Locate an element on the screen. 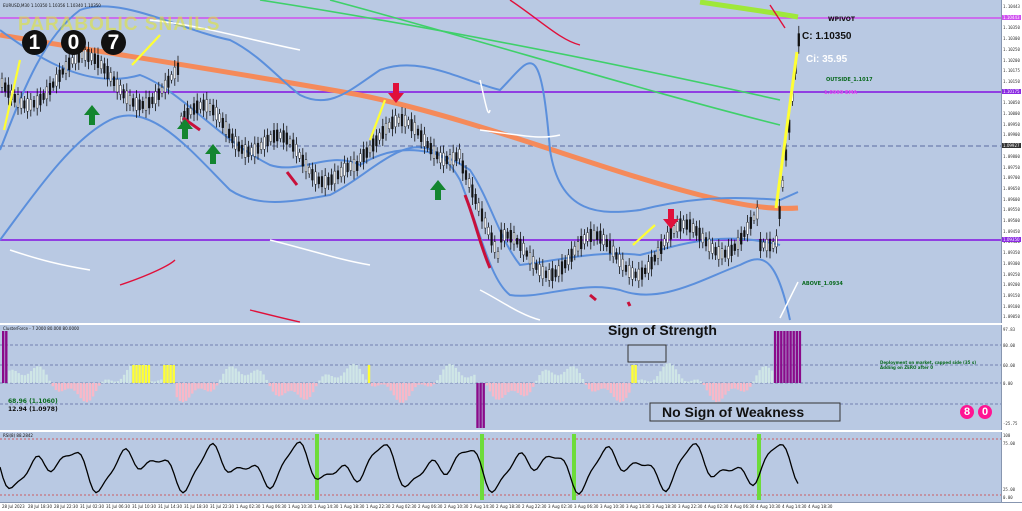 The width and height of the screenshot is (1022, 511). time-axis-tick: 4 Aug 14:30 is located at coordinates (794, 506).